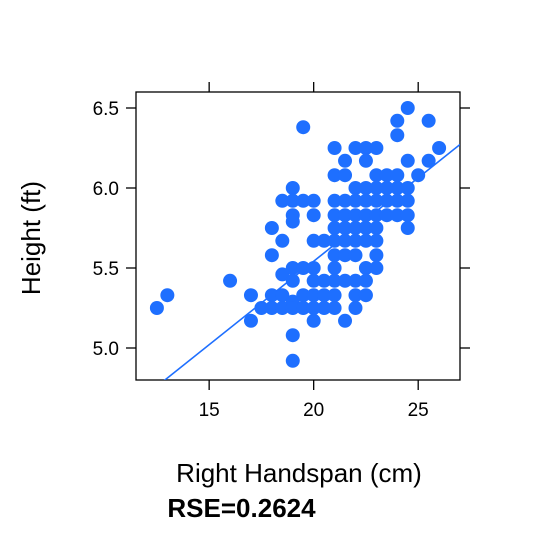 The width and height of the screenshot is (537, 537). I want to click on x-tick-label: 25, so click(418, 410).